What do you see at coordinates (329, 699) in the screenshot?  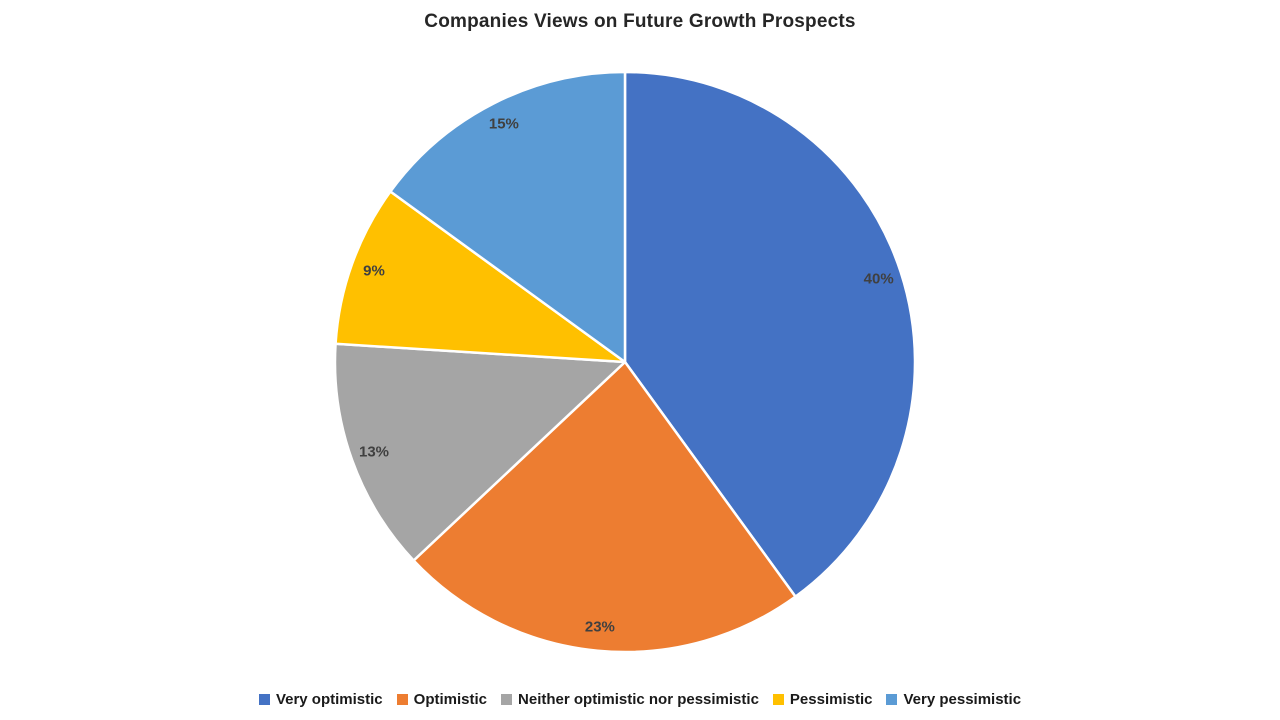 I see `legend-label: Very optimistic` at bounding box center [329, 699].